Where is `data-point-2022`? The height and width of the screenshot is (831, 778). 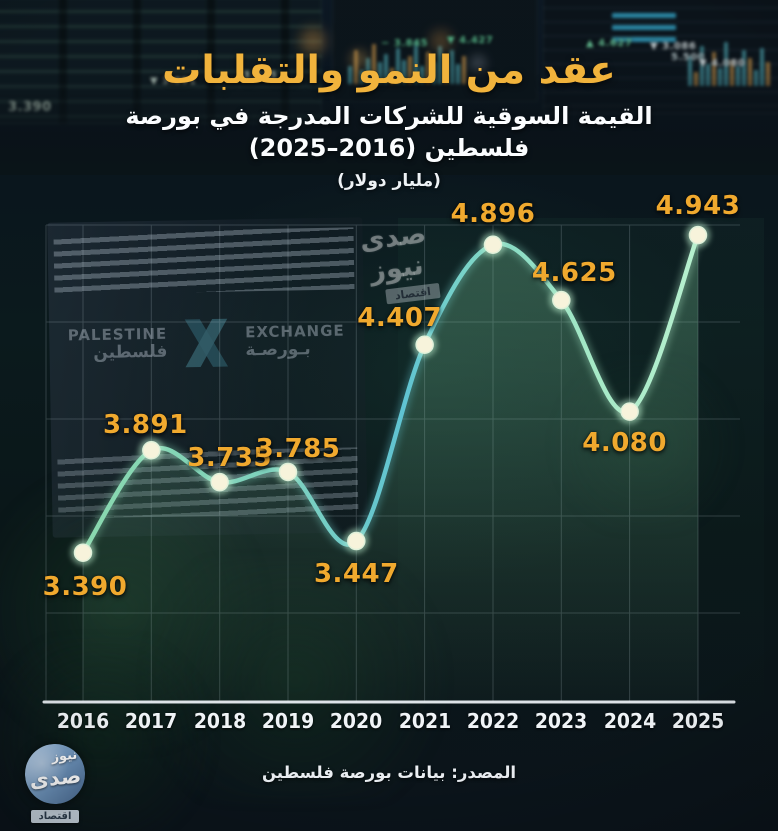
data-point-2022 is located at coordinates (493, 244).